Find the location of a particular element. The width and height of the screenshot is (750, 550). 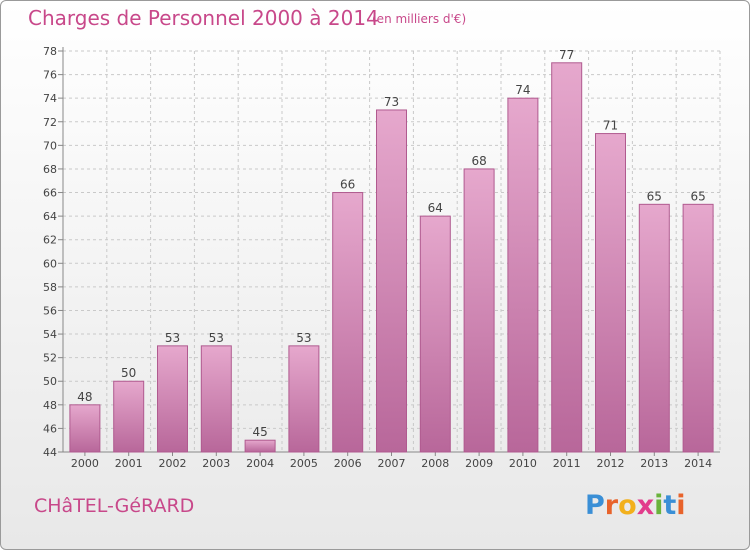

x-tick-label: 2006 is located at coordinates (348, 463).